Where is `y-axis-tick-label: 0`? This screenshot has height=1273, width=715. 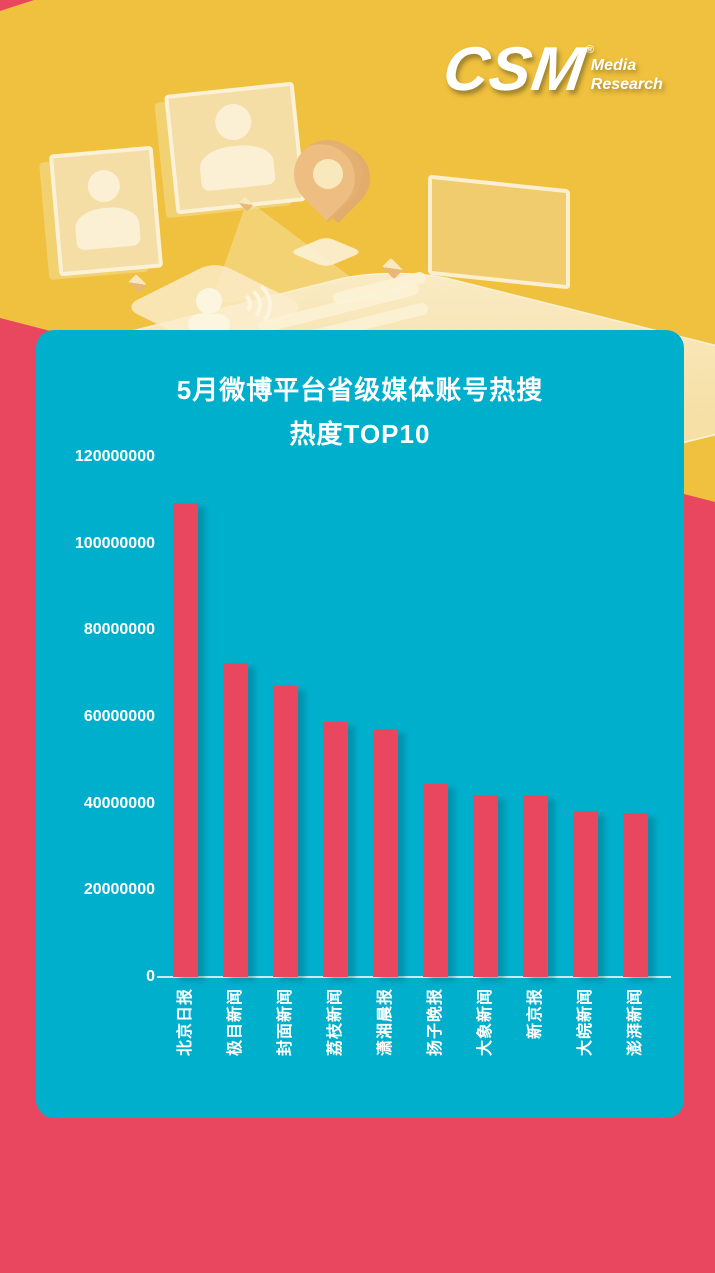
y-axis-tick-label: 0 is located at coordinates (150, 976).